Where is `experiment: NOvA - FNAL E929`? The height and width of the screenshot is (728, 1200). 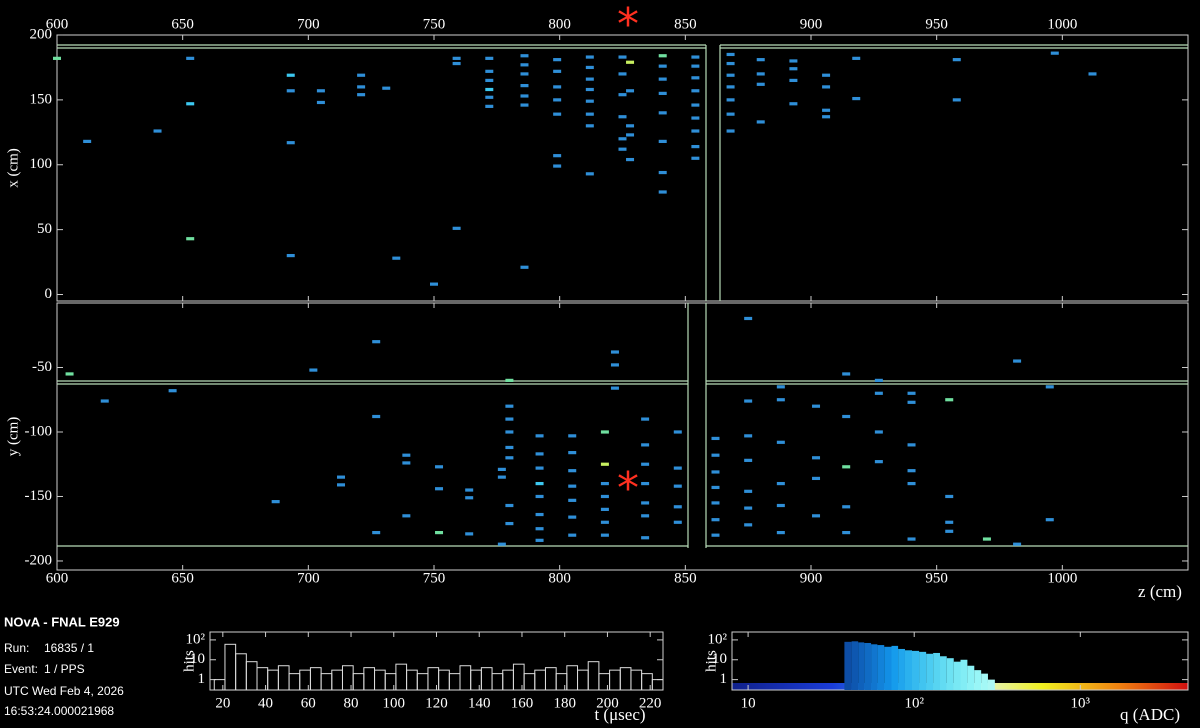 experiment: NOvA - FNAL E929 is located at coordinates (62, 621).